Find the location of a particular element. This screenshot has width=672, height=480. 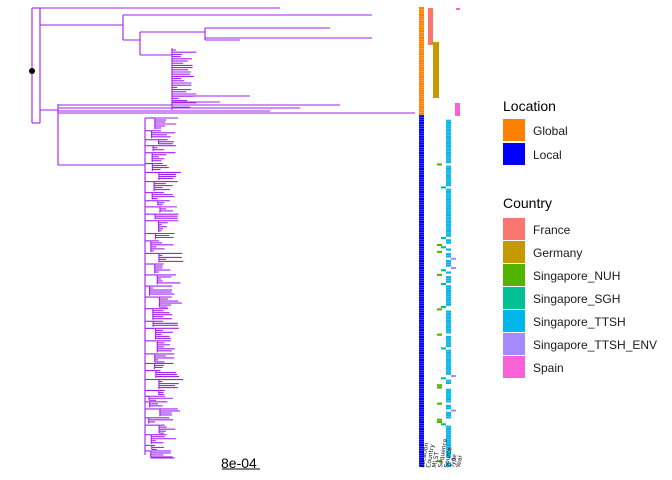

legend-label-local: Local is located at coordinates (547, 155).